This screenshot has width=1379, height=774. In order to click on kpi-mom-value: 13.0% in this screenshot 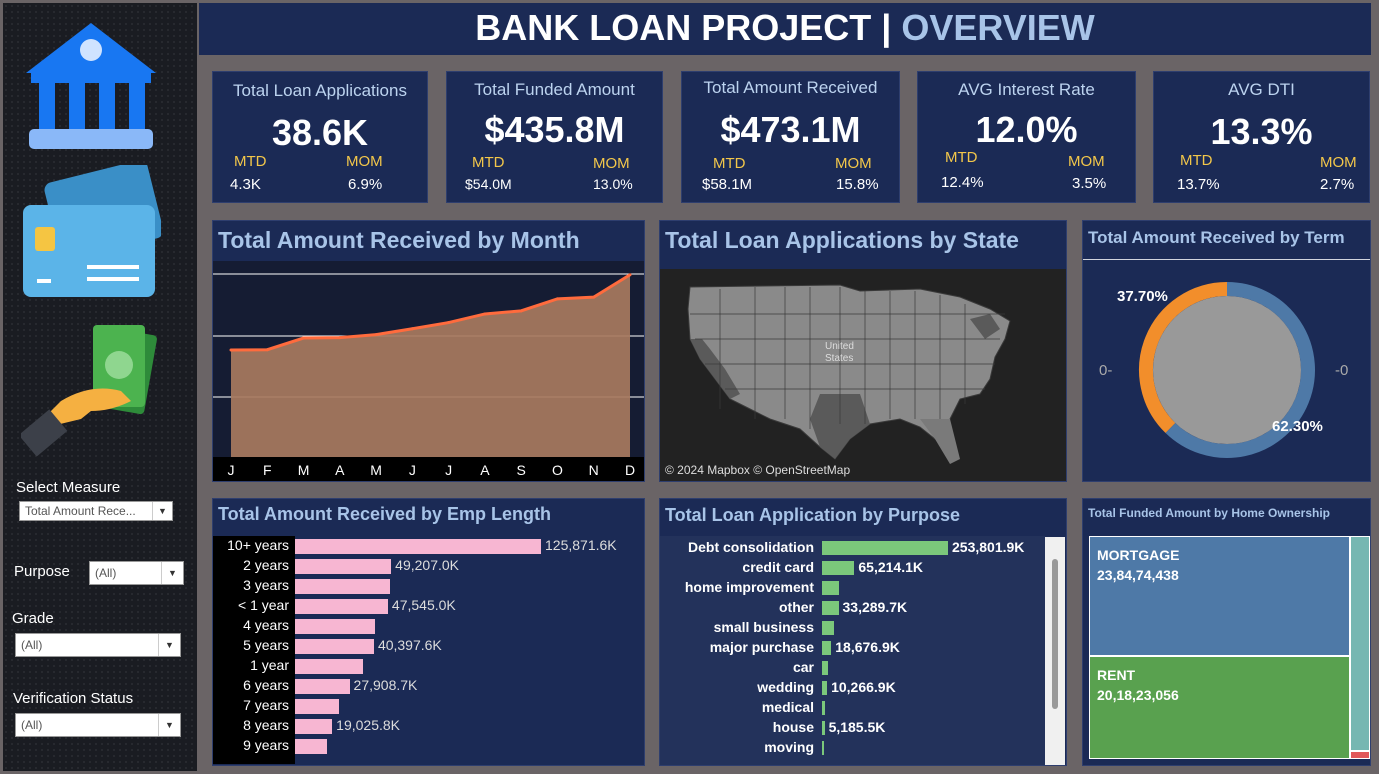, I will do `click(613, 184)`.